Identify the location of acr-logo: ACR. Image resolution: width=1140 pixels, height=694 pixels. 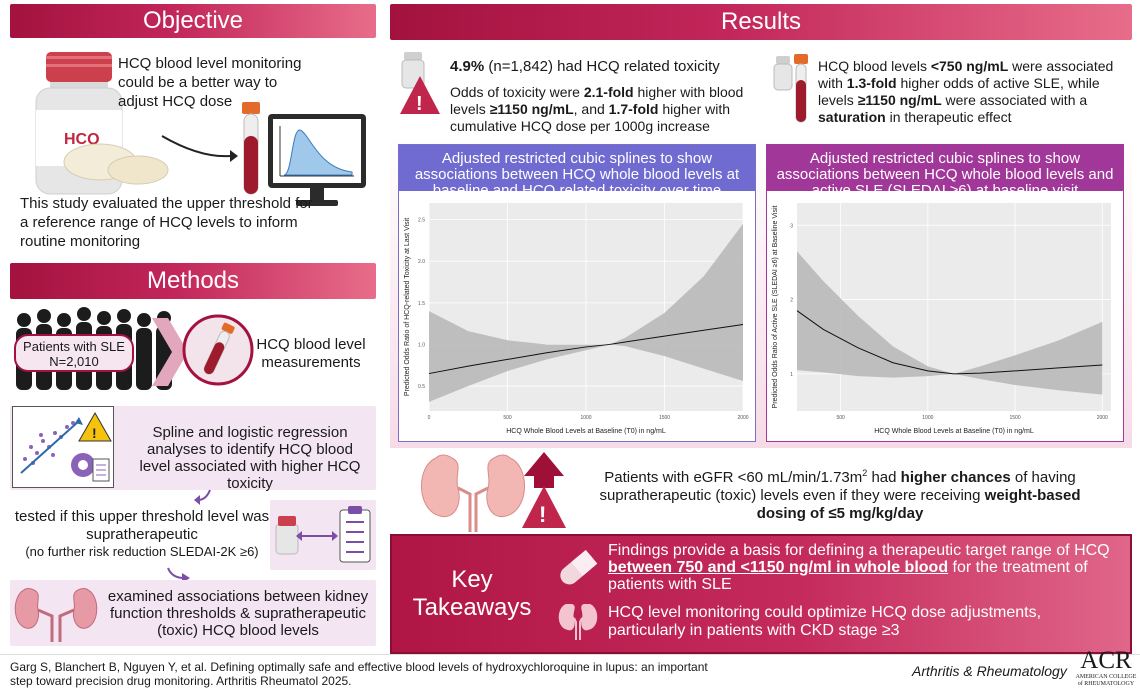
(1106, 660).